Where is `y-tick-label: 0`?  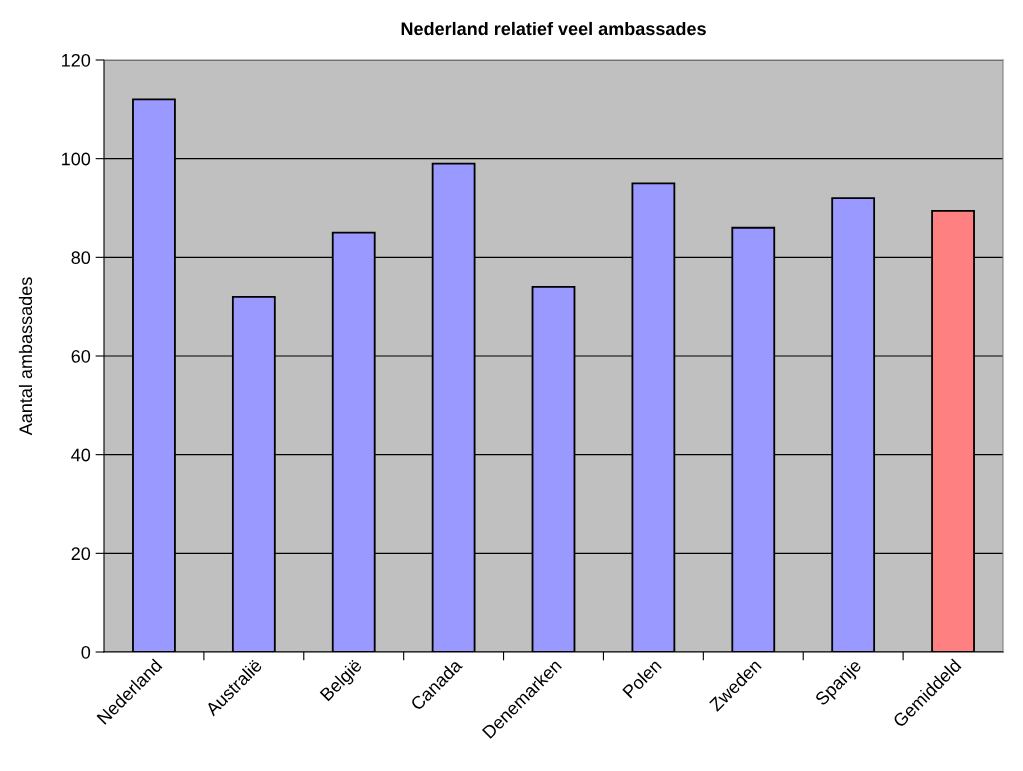 y-tick-label: 0 is located at coordinates (86, 652).